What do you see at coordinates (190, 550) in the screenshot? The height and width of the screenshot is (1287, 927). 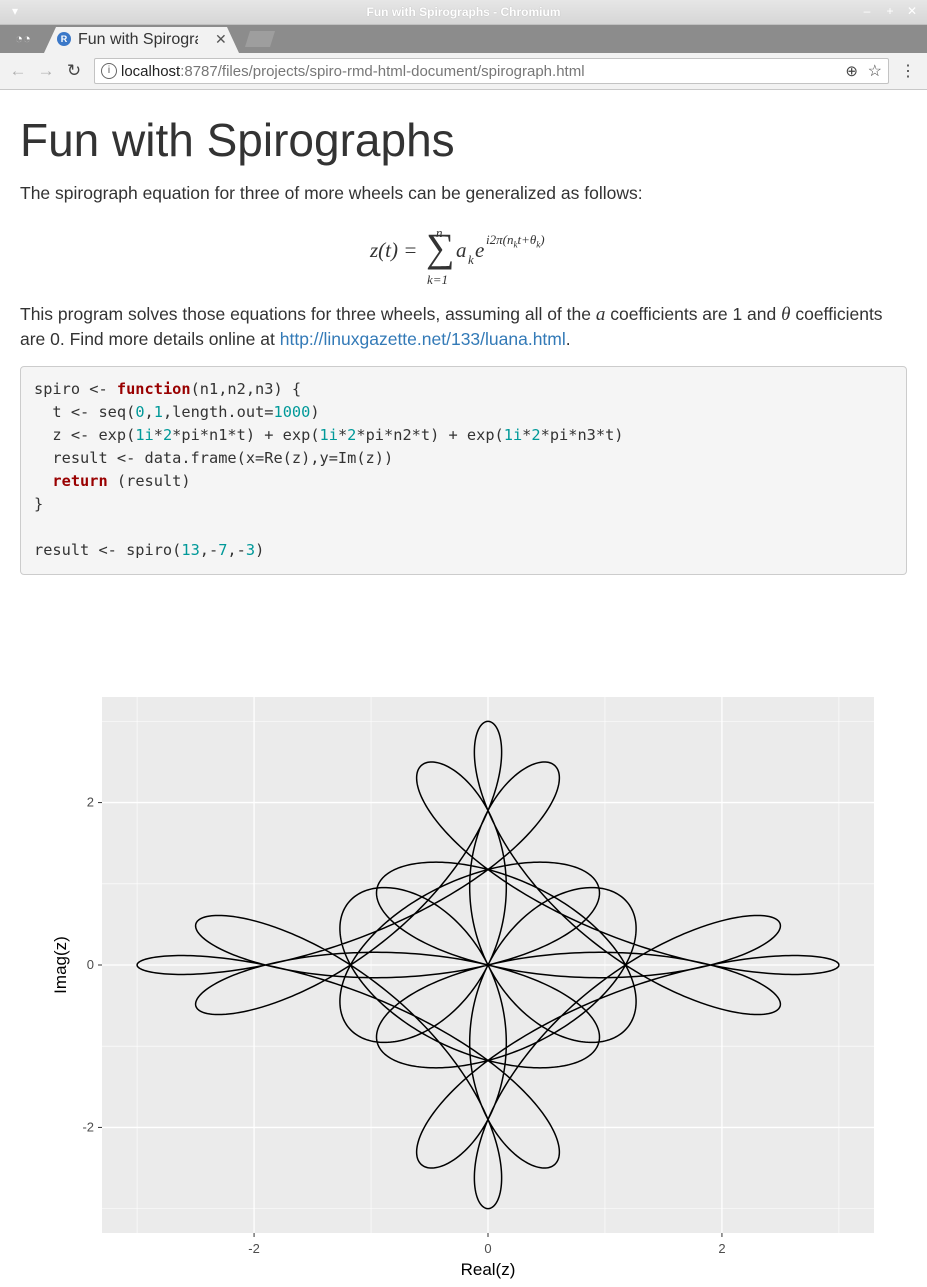 I see `code-number: 13` at bounding box center [190, 550].